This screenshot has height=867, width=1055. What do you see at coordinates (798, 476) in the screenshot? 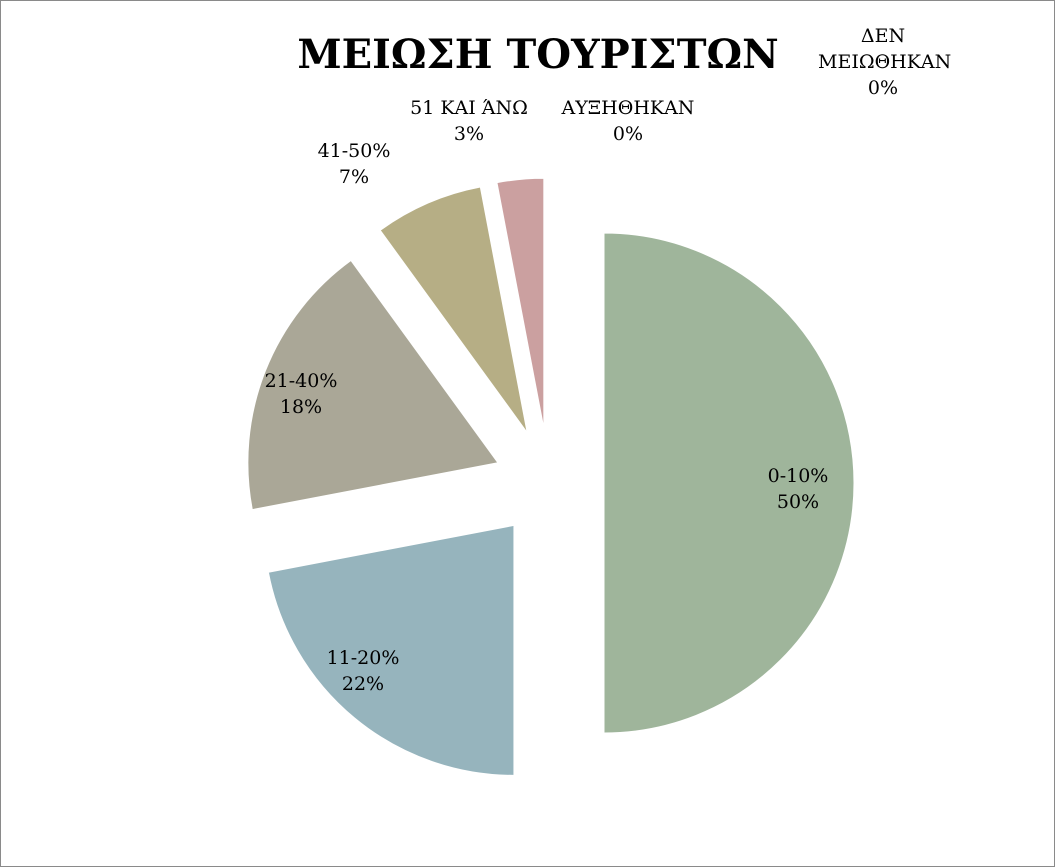
I see `category-label: 0-10%` at bounding box center [798, 476].